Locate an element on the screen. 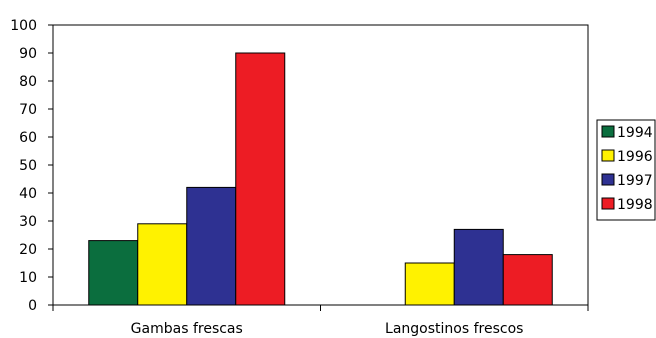 Image resolution: width=656 pixels, height=338 pixels. y-tick-label: 90 is located at coordinates (28, 54).